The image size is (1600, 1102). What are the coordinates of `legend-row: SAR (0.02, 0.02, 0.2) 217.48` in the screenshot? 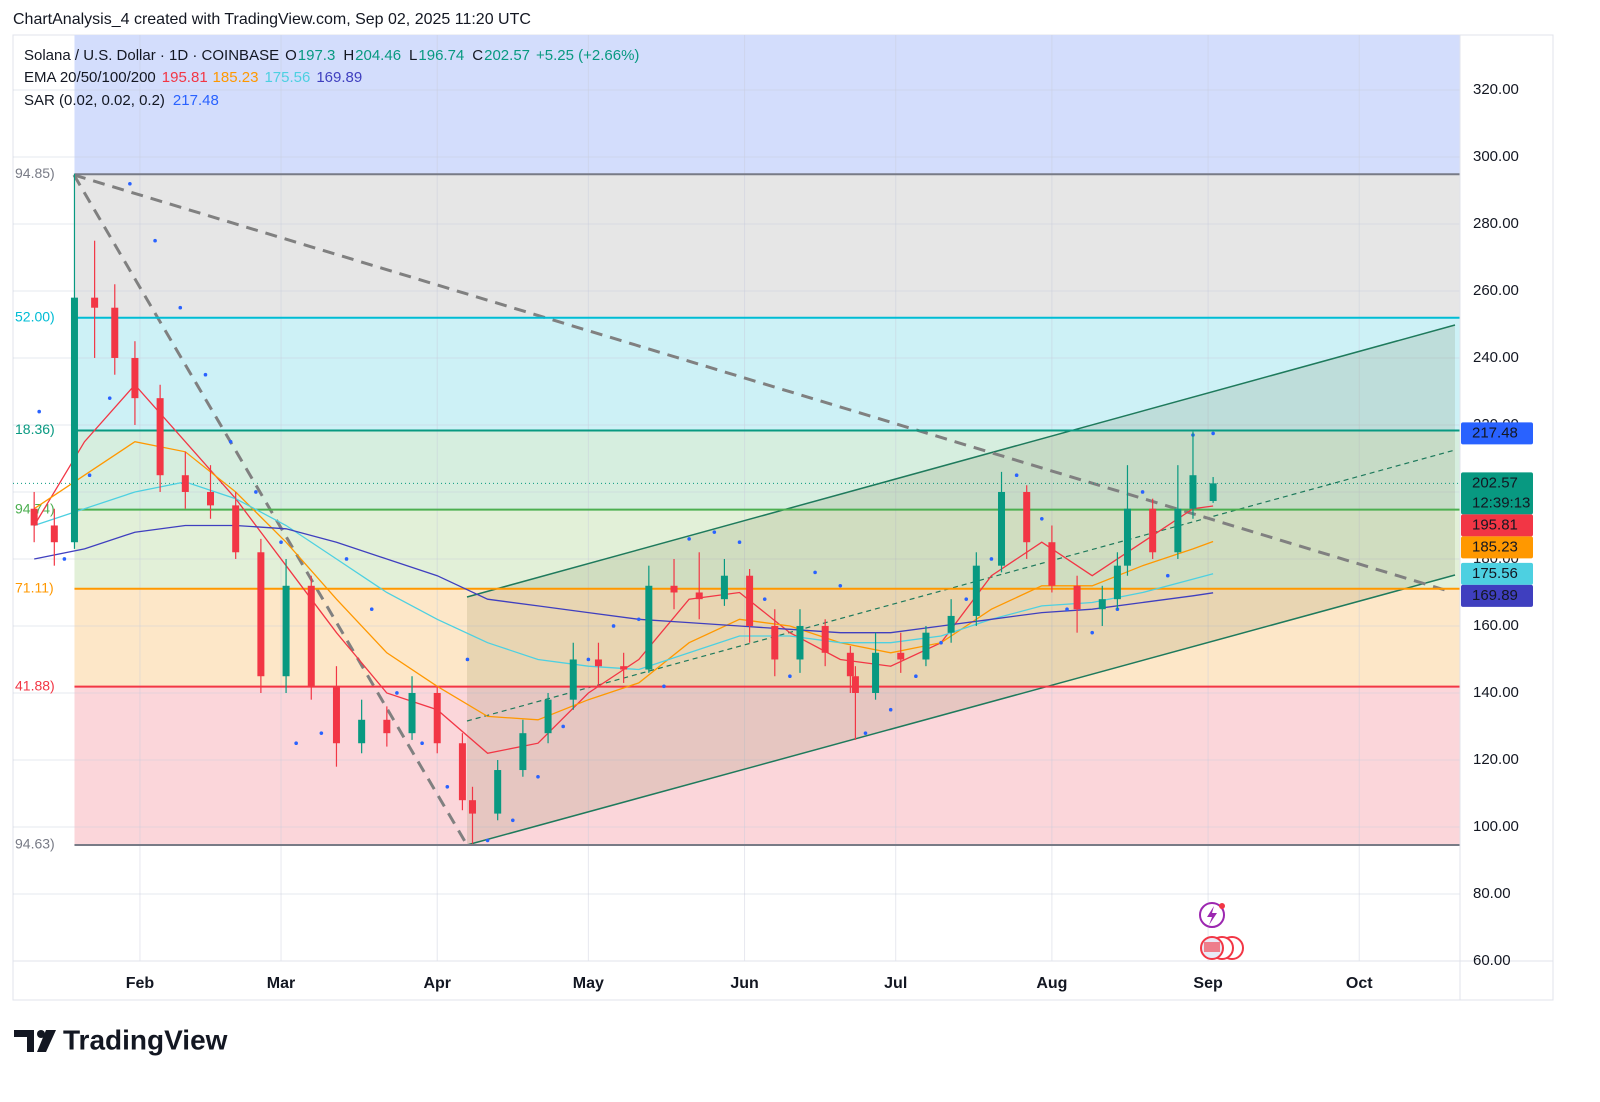 It's located at (121, 100).